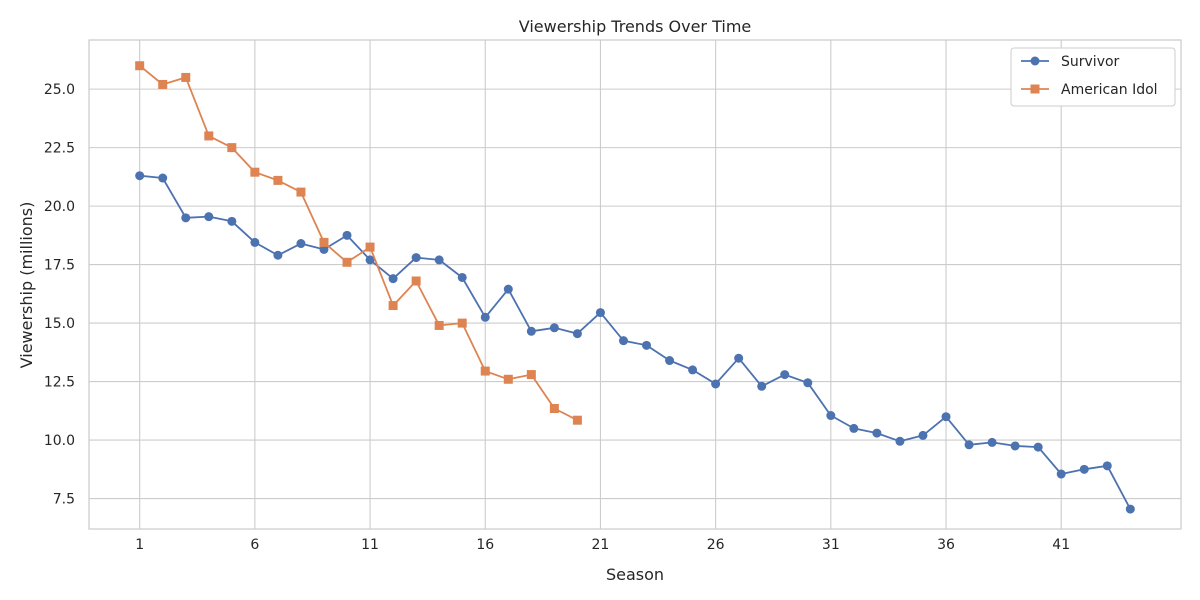  I want to click on y-tick-label: 25.0, so click(59, 90).